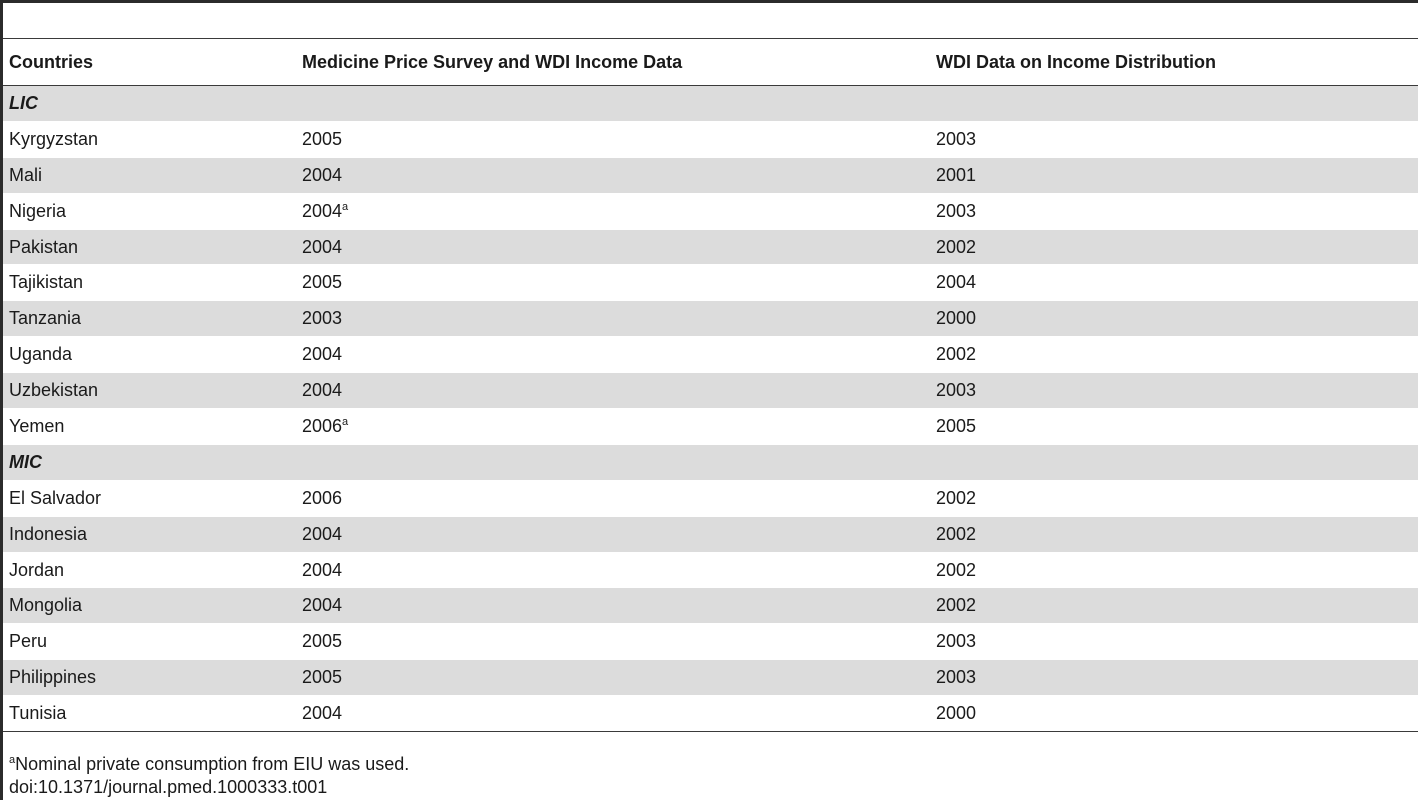 The height and width of the screenshot is (800, 1418). What do you see at coordinates (46, 282) in the screenshot?
I see `country-cell: Tajikistan` at bounding box center [46, 282].